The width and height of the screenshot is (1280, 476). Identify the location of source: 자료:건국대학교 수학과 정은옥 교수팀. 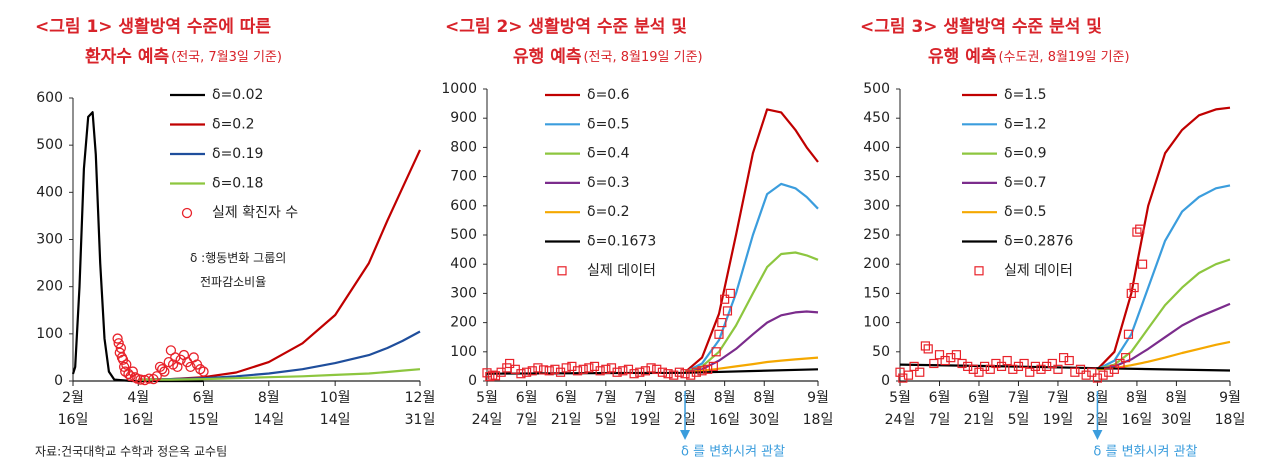
(131, 452).